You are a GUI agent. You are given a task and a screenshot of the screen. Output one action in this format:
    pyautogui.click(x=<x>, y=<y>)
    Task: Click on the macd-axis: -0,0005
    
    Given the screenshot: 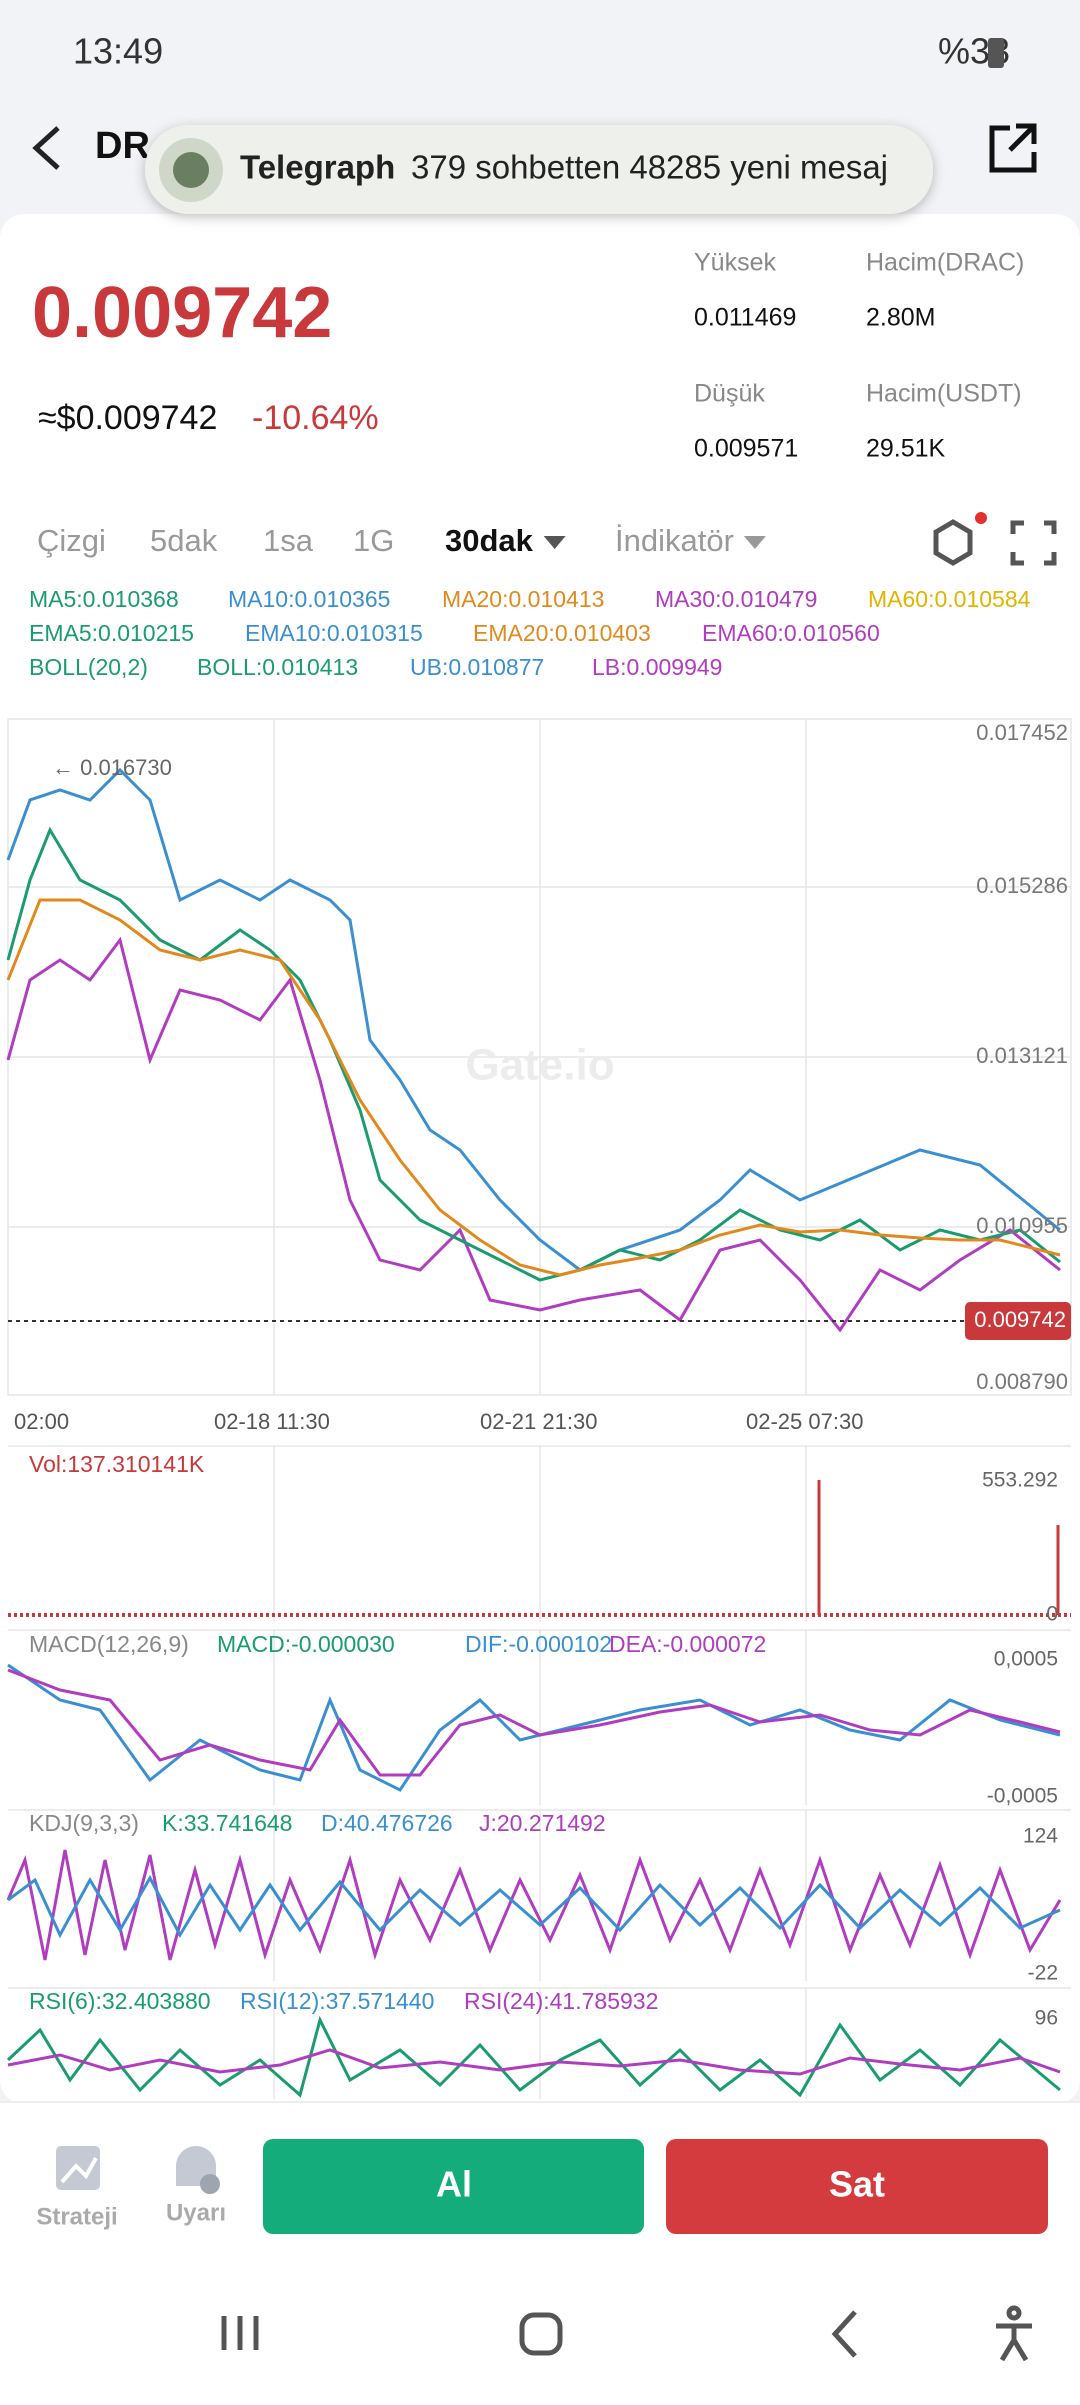 What is the action you would take?
    pyautogui.click(x=1022, y=1796)
    